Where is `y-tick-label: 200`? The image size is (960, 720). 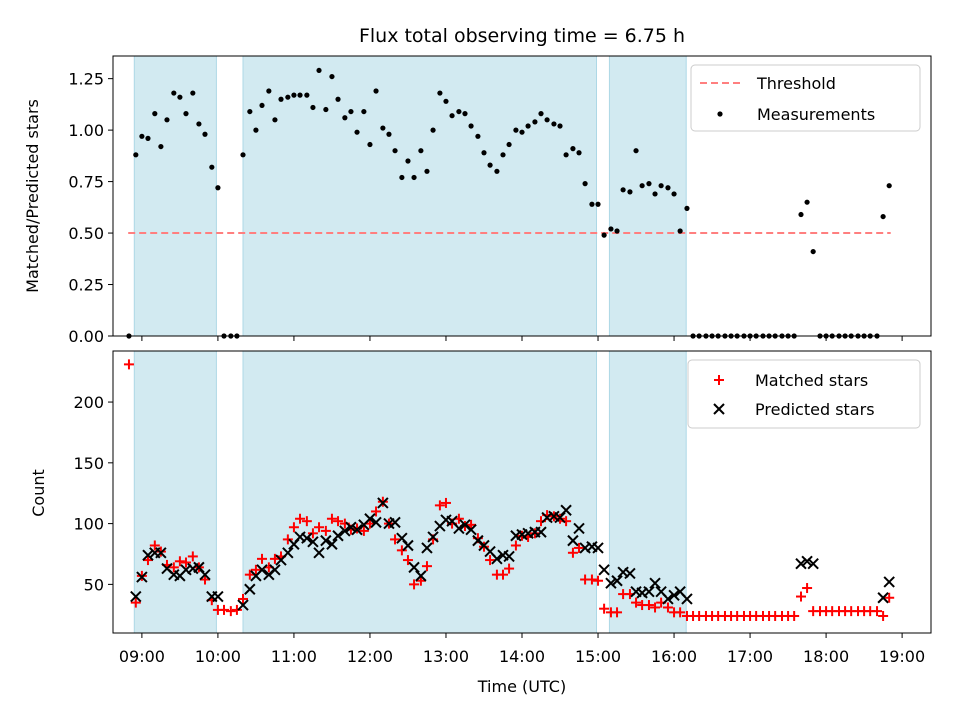 y-tick-label: 200 is located at coordinates (88, 402).